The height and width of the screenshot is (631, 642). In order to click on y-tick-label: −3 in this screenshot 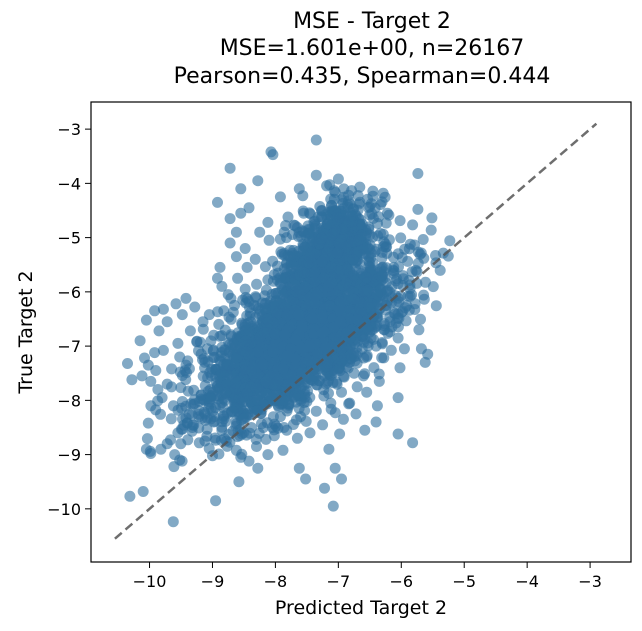, I will do `click(69, 129)`.